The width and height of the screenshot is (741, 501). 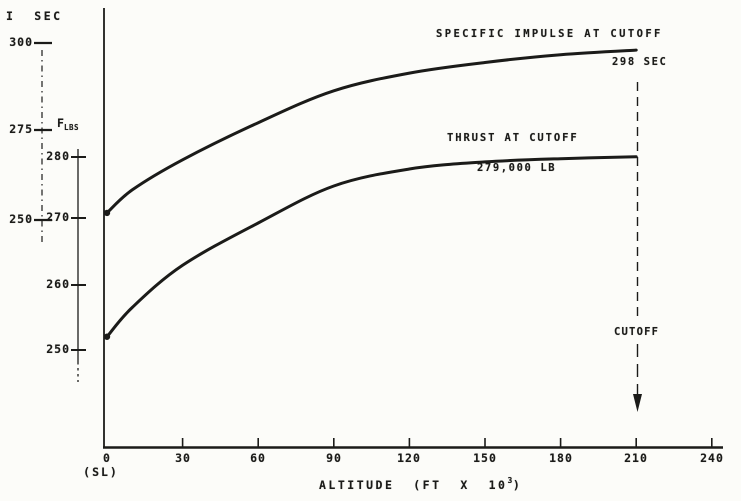 I want to click on thrust-axis-subscript: LBS, so click(x=71, y=127).